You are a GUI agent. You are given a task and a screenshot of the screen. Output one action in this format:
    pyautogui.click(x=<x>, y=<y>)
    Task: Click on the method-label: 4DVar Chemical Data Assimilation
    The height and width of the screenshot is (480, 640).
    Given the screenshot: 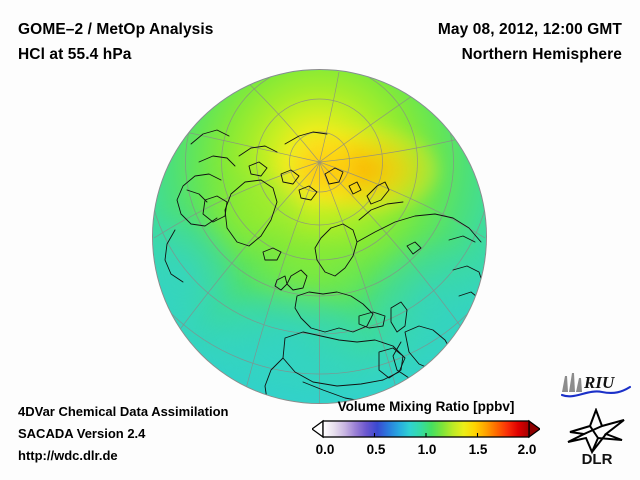 What is the action you would take?
    pyautogui.click(x=123, y=411)
    